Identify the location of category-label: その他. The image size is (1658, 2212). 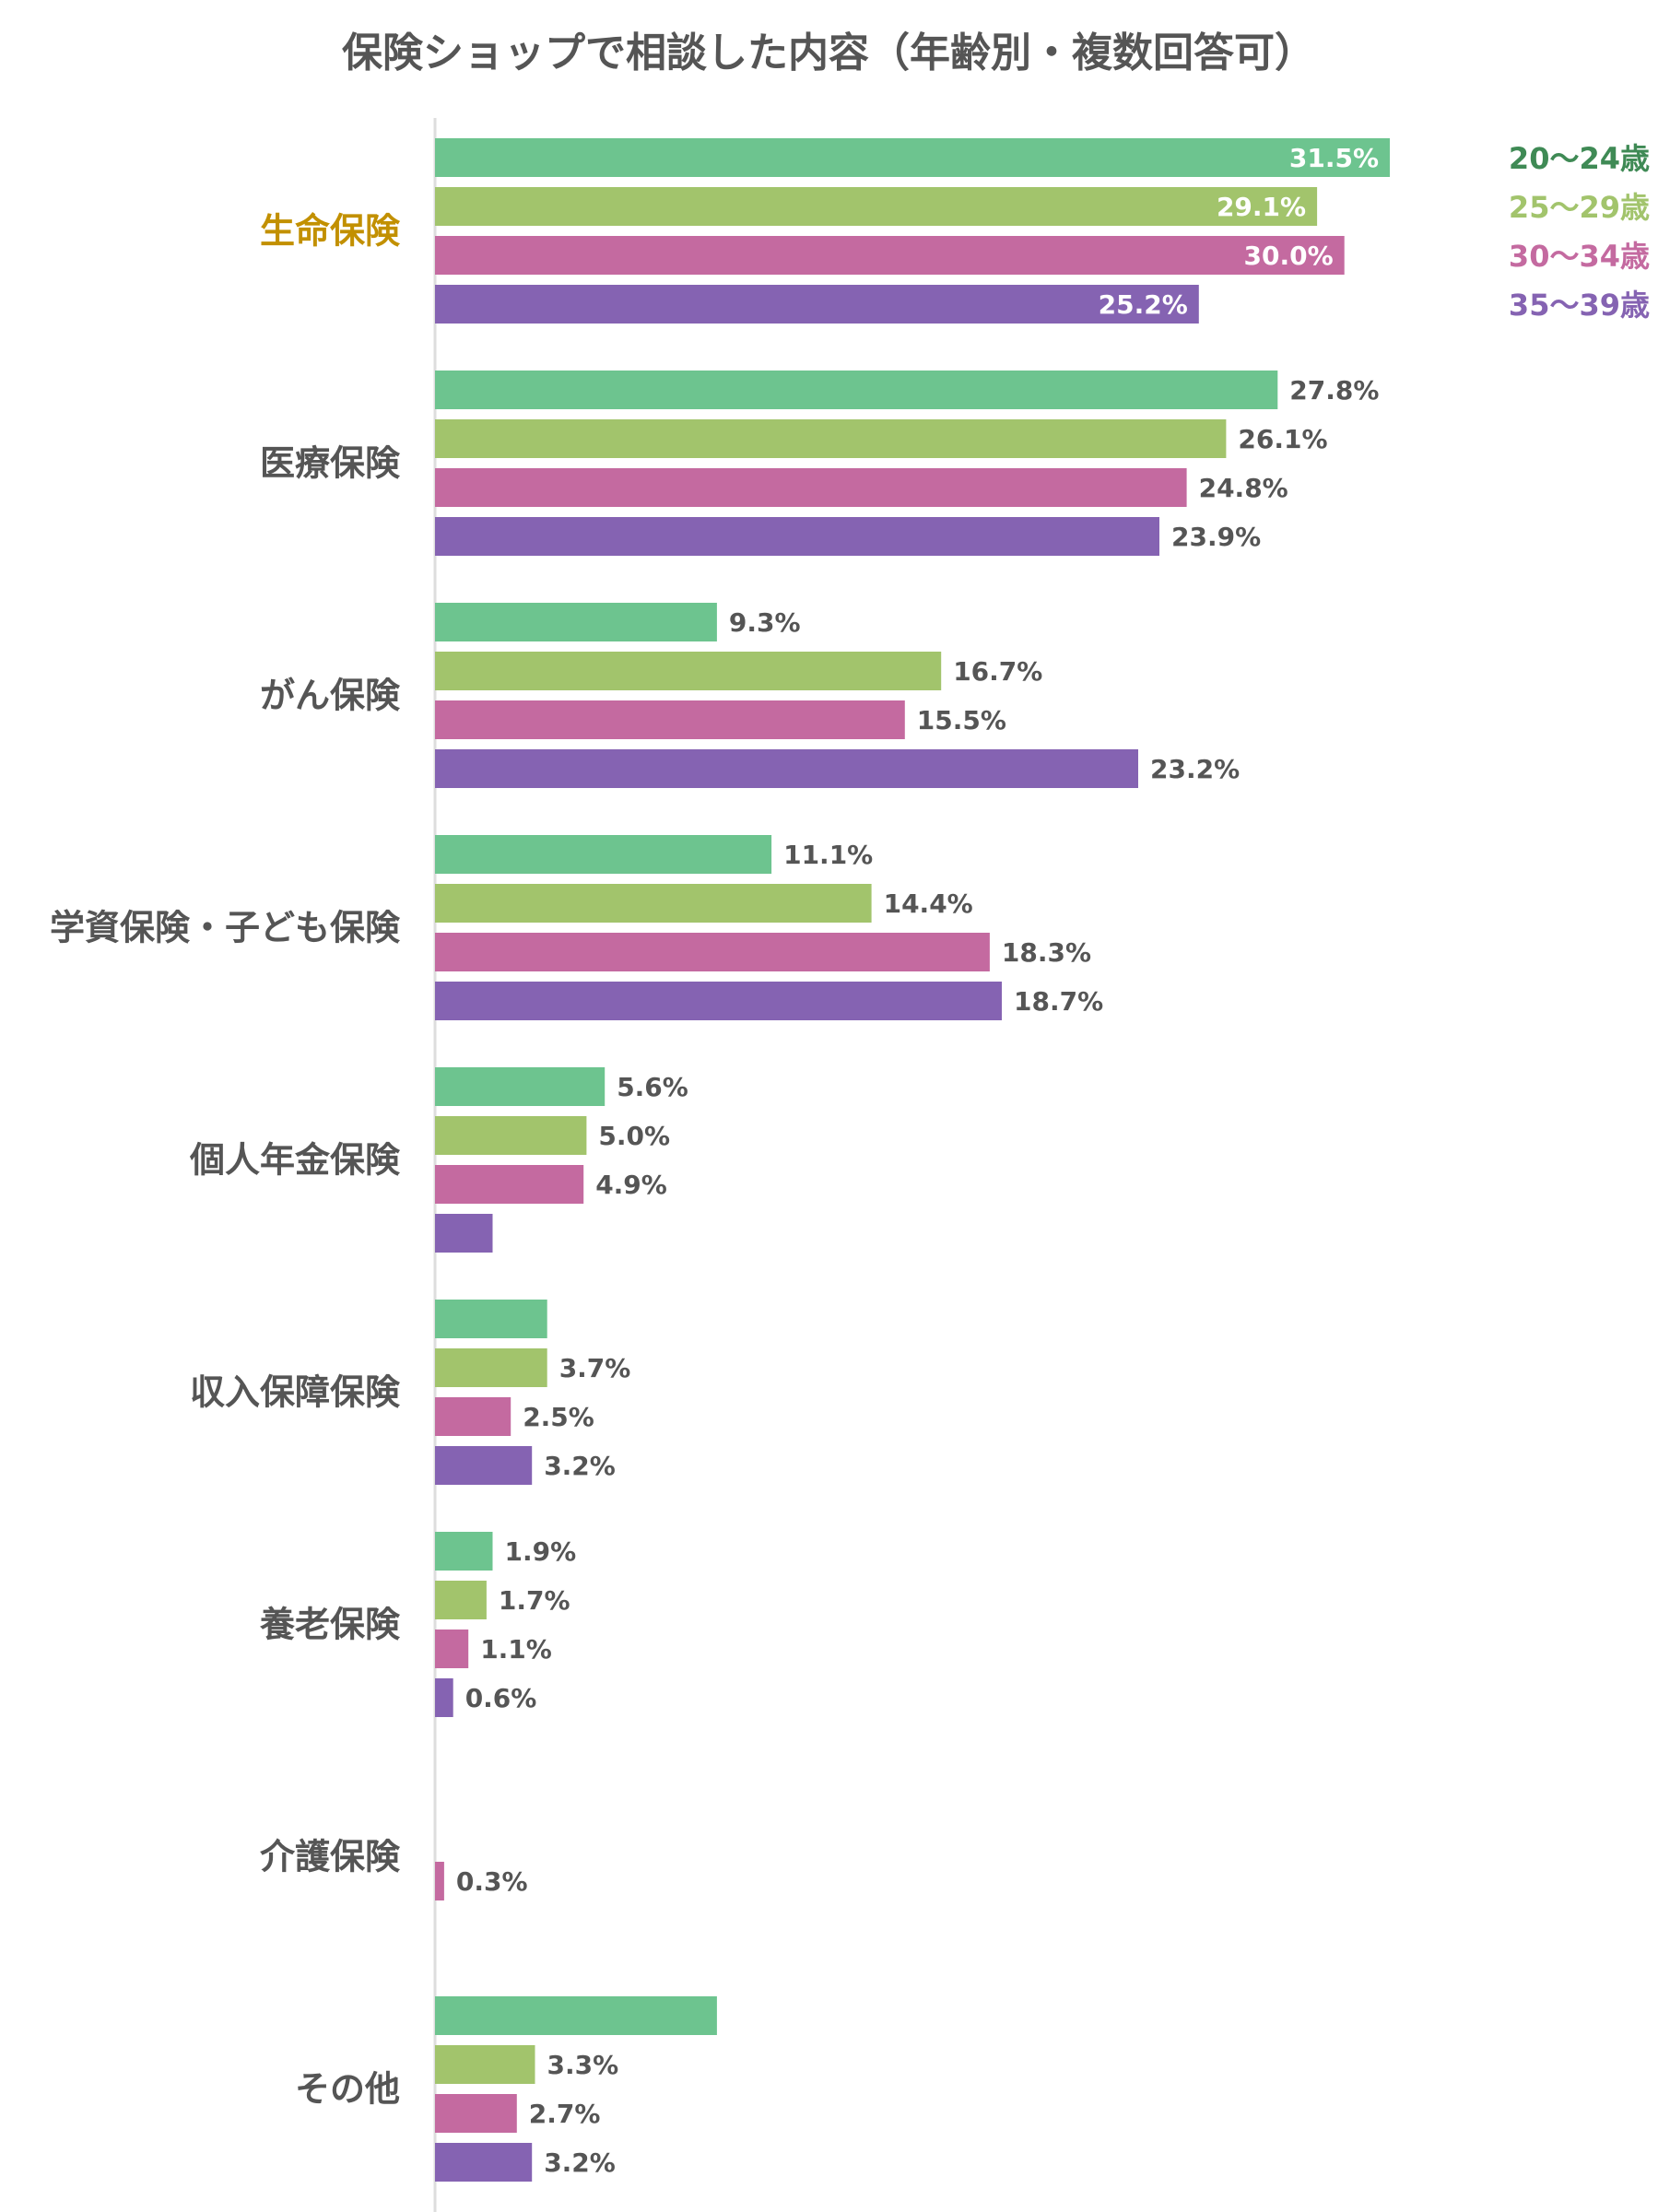
(347, 2089).